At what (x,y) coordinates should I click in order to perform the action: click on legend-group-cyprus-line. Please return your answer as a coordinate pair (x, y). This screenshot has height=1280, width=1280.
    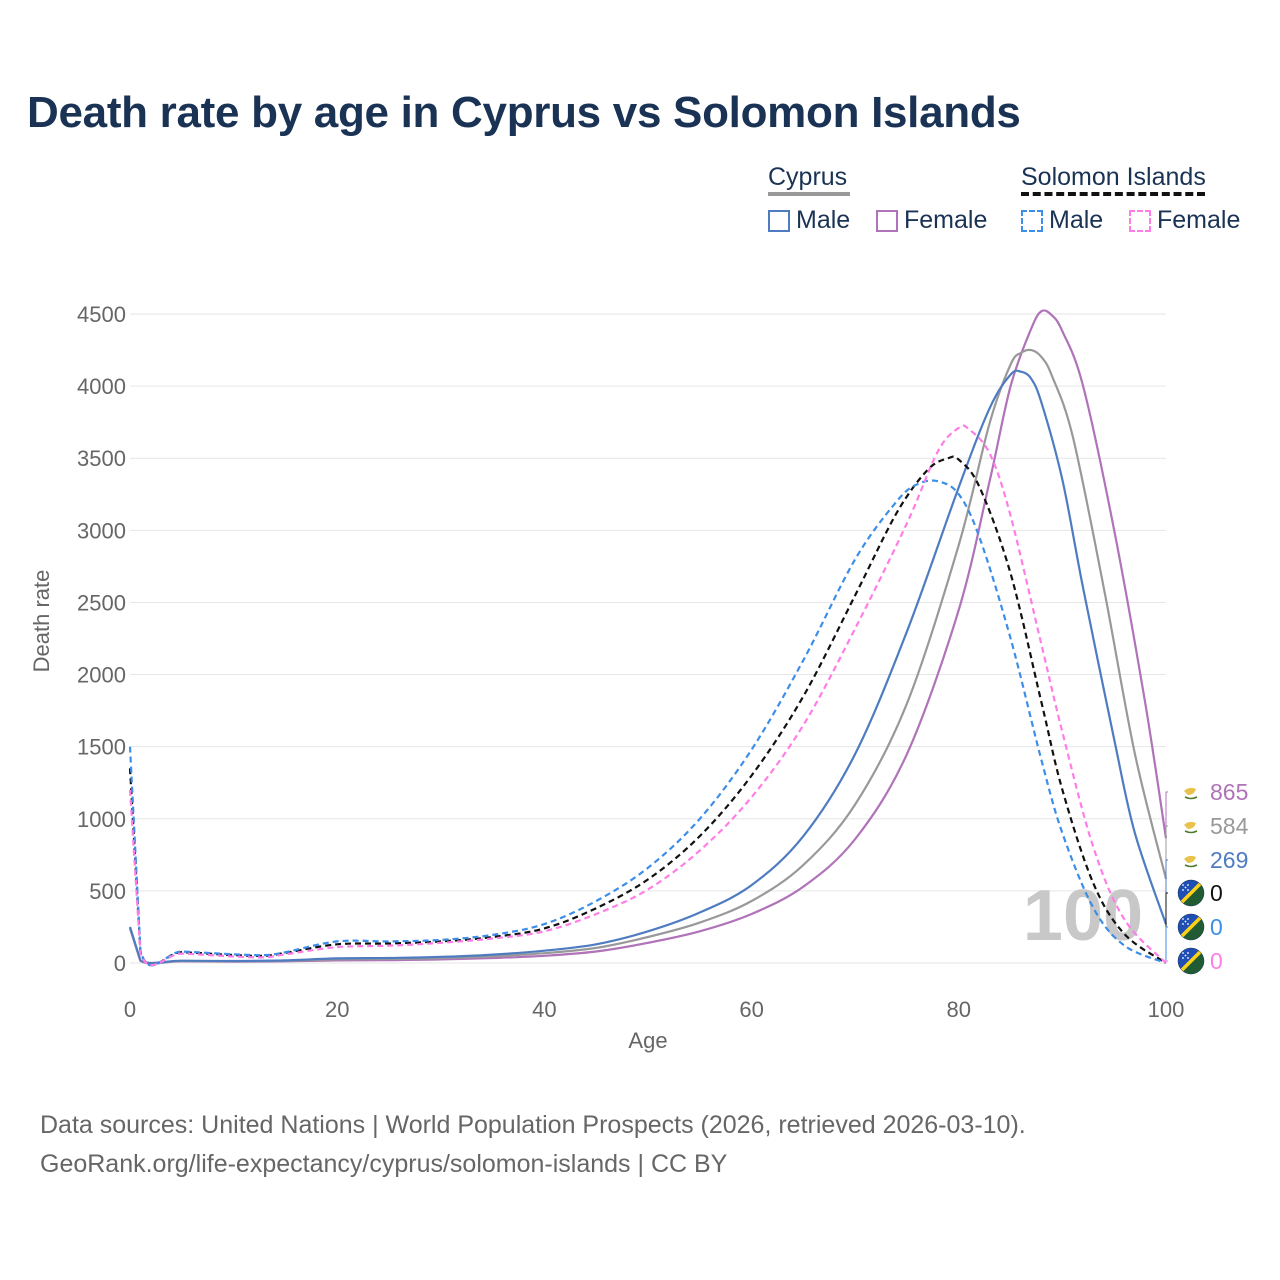
    Looking at the image, I should click on (809, 194).